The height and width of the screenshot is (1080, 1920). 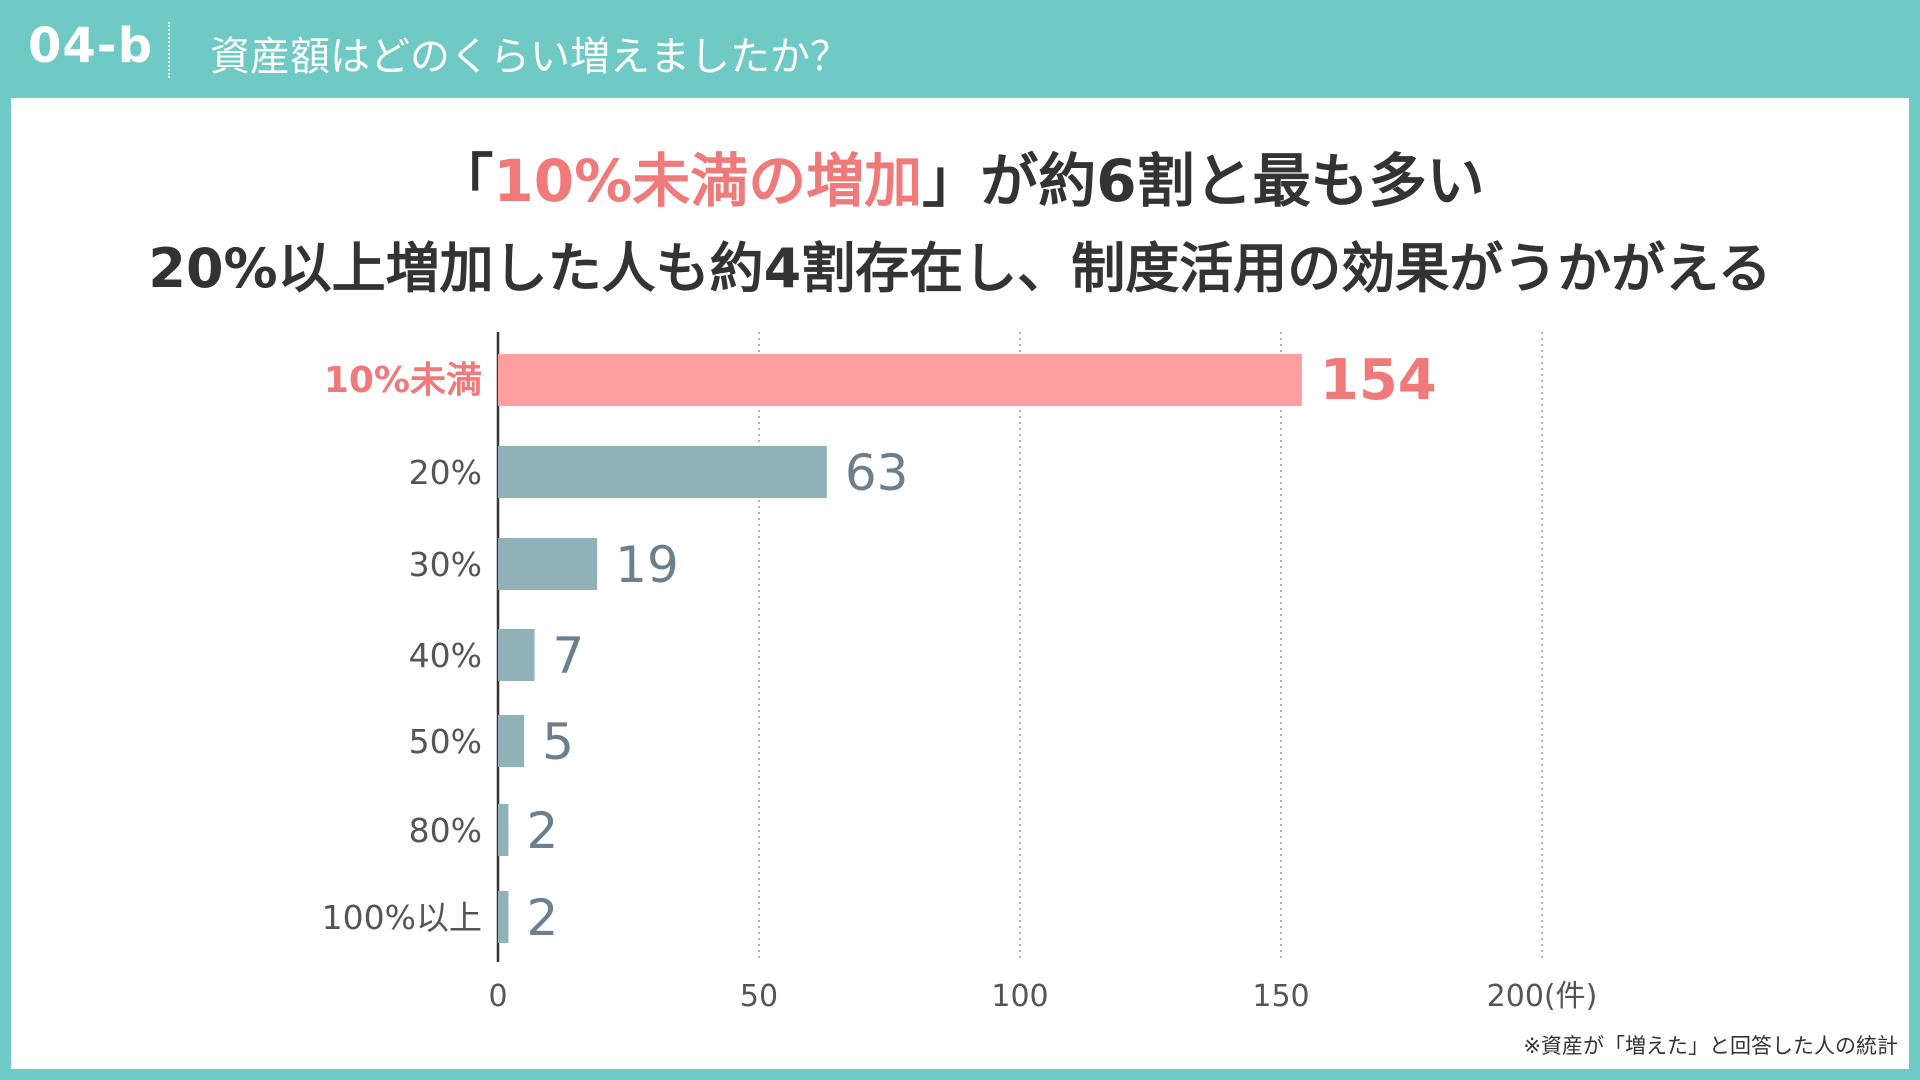 What do you see at coordinates (530, 57) in the screenshot?
I see `section-question: 資産額はどのくらい増えましたか？` at bounding box center [530, 57].